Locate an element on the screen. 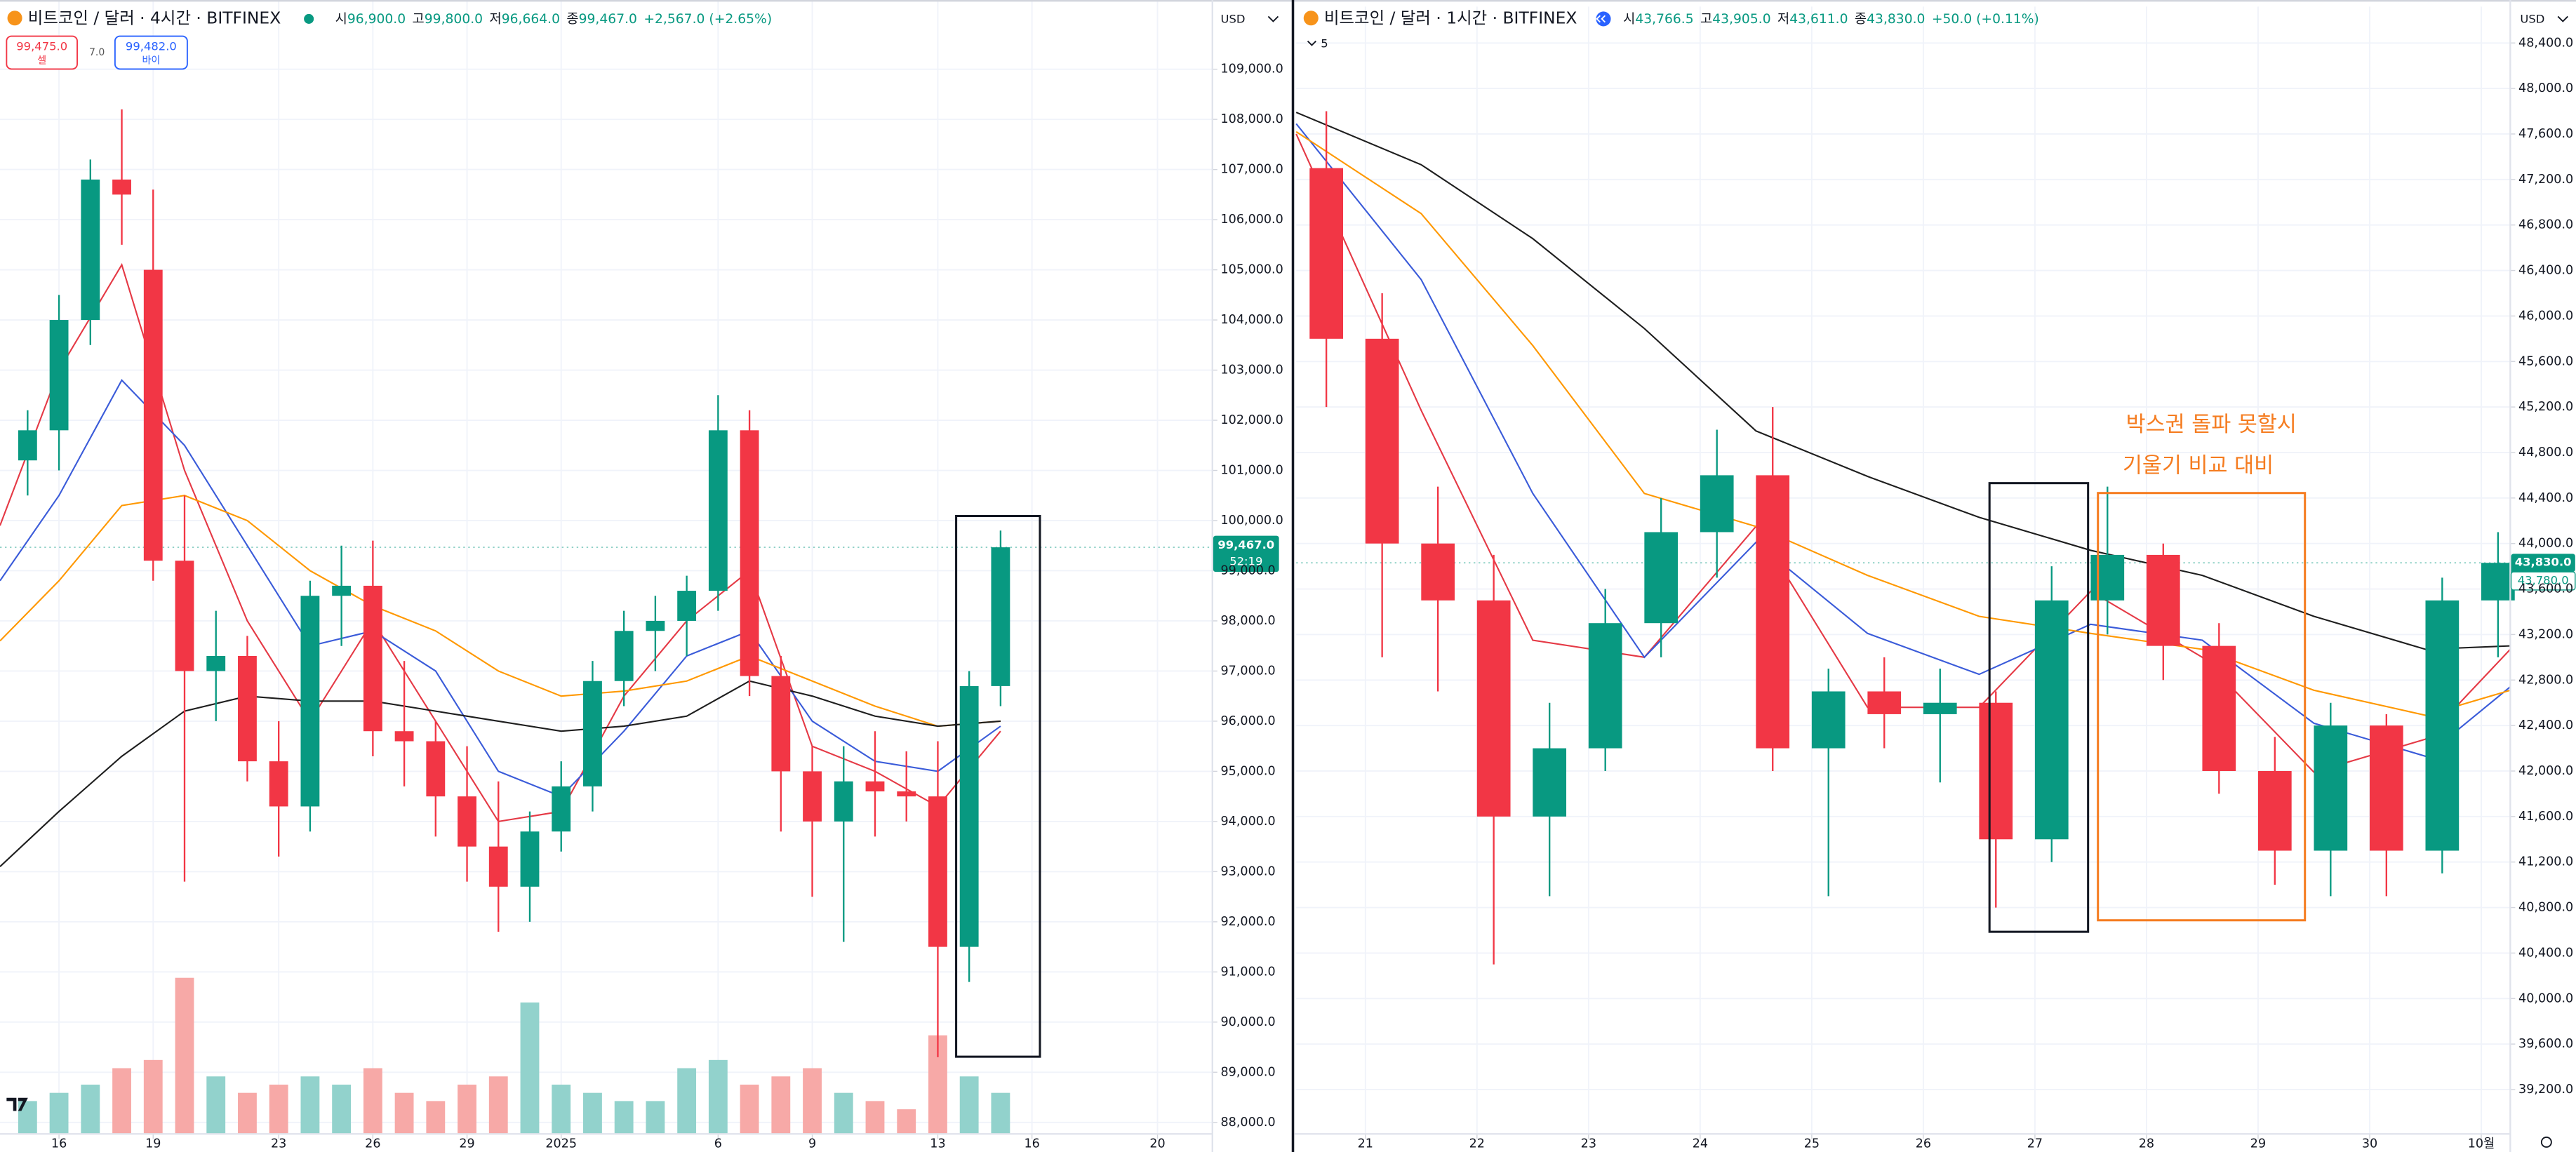  ohlc-label: 시 is located at coordinates (1629, 19).